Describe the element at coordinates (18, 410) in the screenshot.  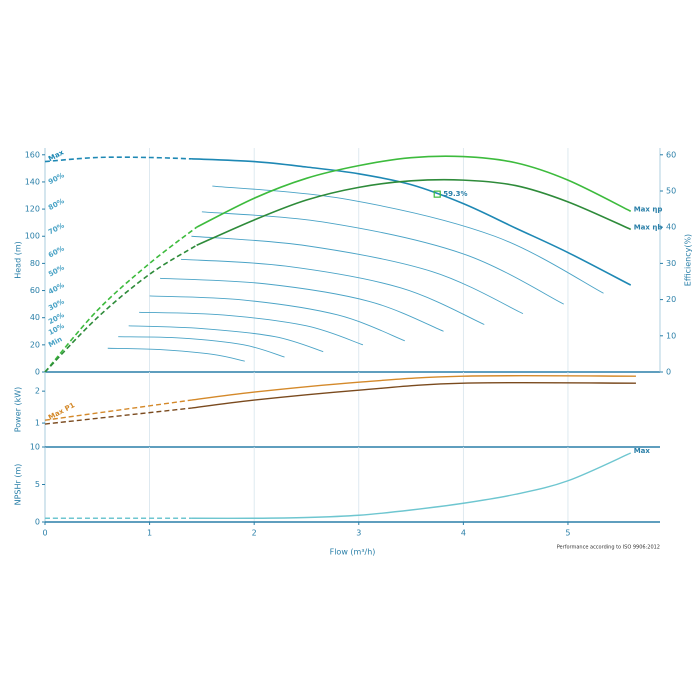
I see `y-axis-label: Power (kW)` at that location.